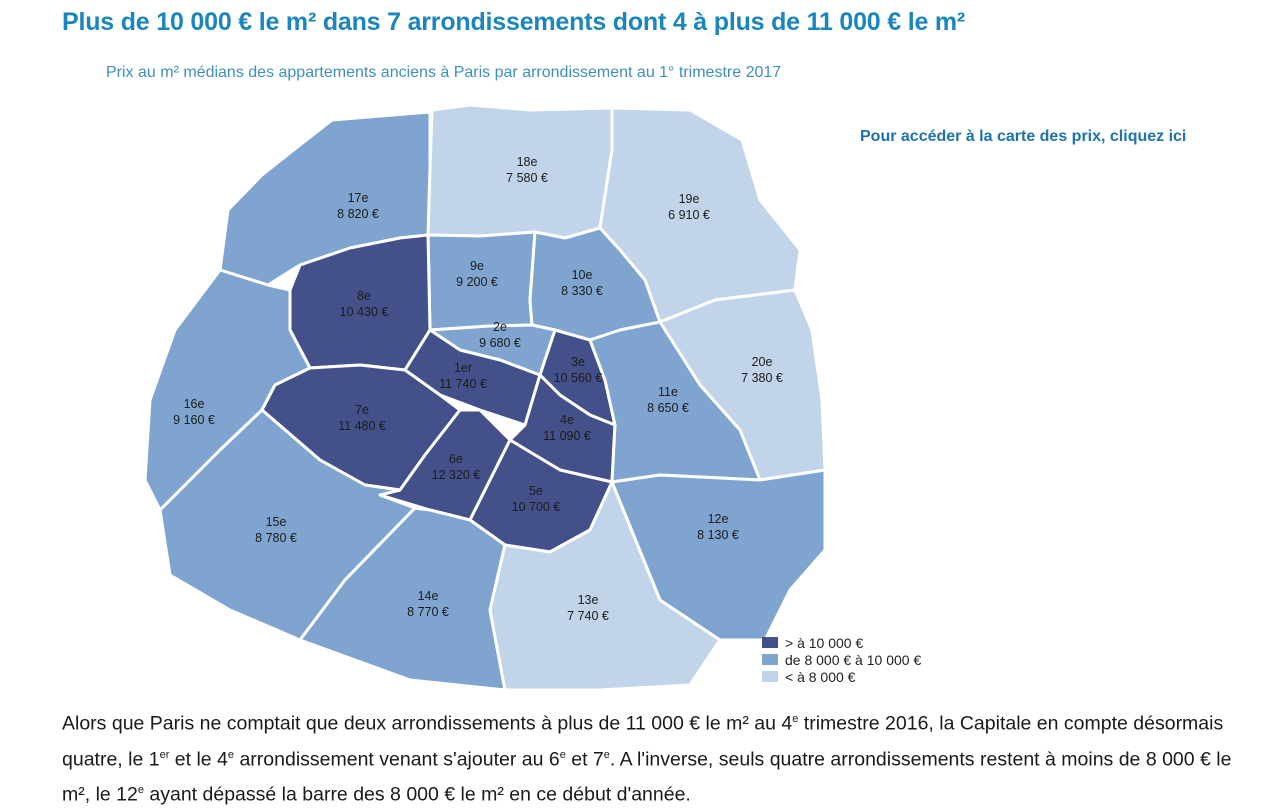 Image resolution: width=1270 pixels, height=811 pixels. Describe the element at coordinates (164, 754) in the screenshot. I see `body-sup-2: er` at that location.